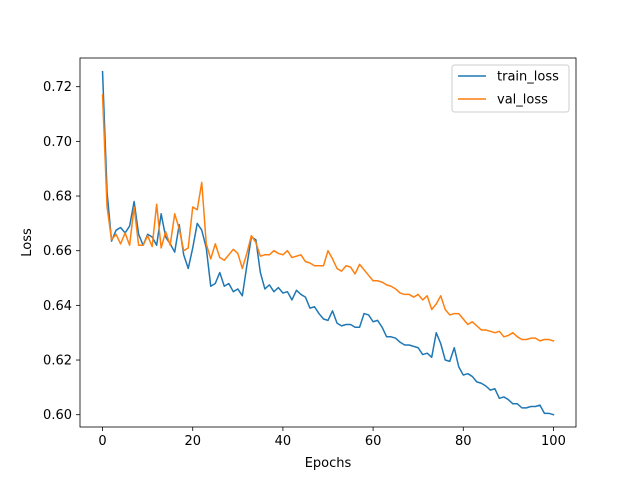 Image resolution: width=640 pixels, height=480 pixels. I want to click on legend-label-val-loss: val_loss, so click(522, 100).